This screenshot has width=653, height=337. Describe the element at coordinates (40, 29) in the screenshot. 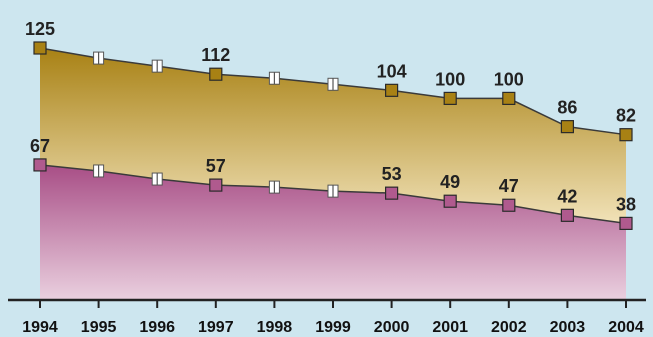

I see `series-0-value-label: 125` at that location.